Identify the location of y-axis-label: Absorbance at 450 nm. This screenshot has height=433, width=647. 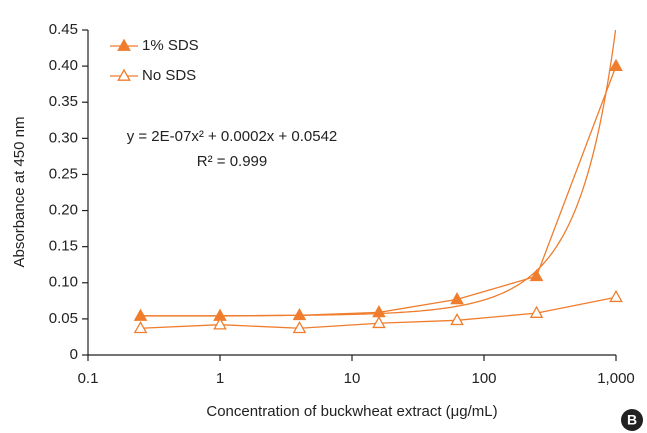
(19, 192).